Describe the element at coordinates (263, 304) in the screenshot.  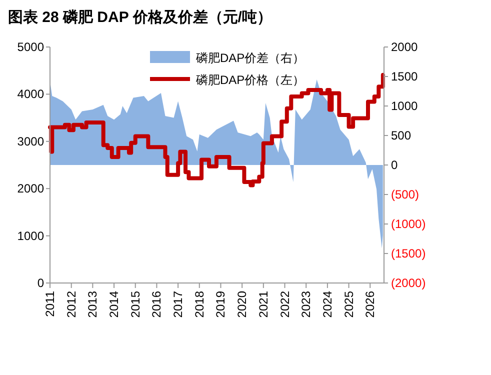
I see `x-tick-label: 2021` at that location.